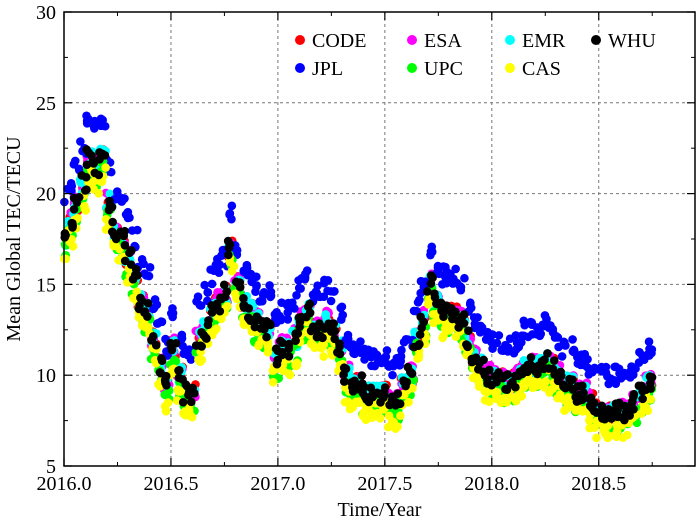  What do you see at coordinates (475, 55) in the screenshot?
I see `legend: CODE ESA EMR WHU JPL UPC CAS` at bounding box center [475, 55].